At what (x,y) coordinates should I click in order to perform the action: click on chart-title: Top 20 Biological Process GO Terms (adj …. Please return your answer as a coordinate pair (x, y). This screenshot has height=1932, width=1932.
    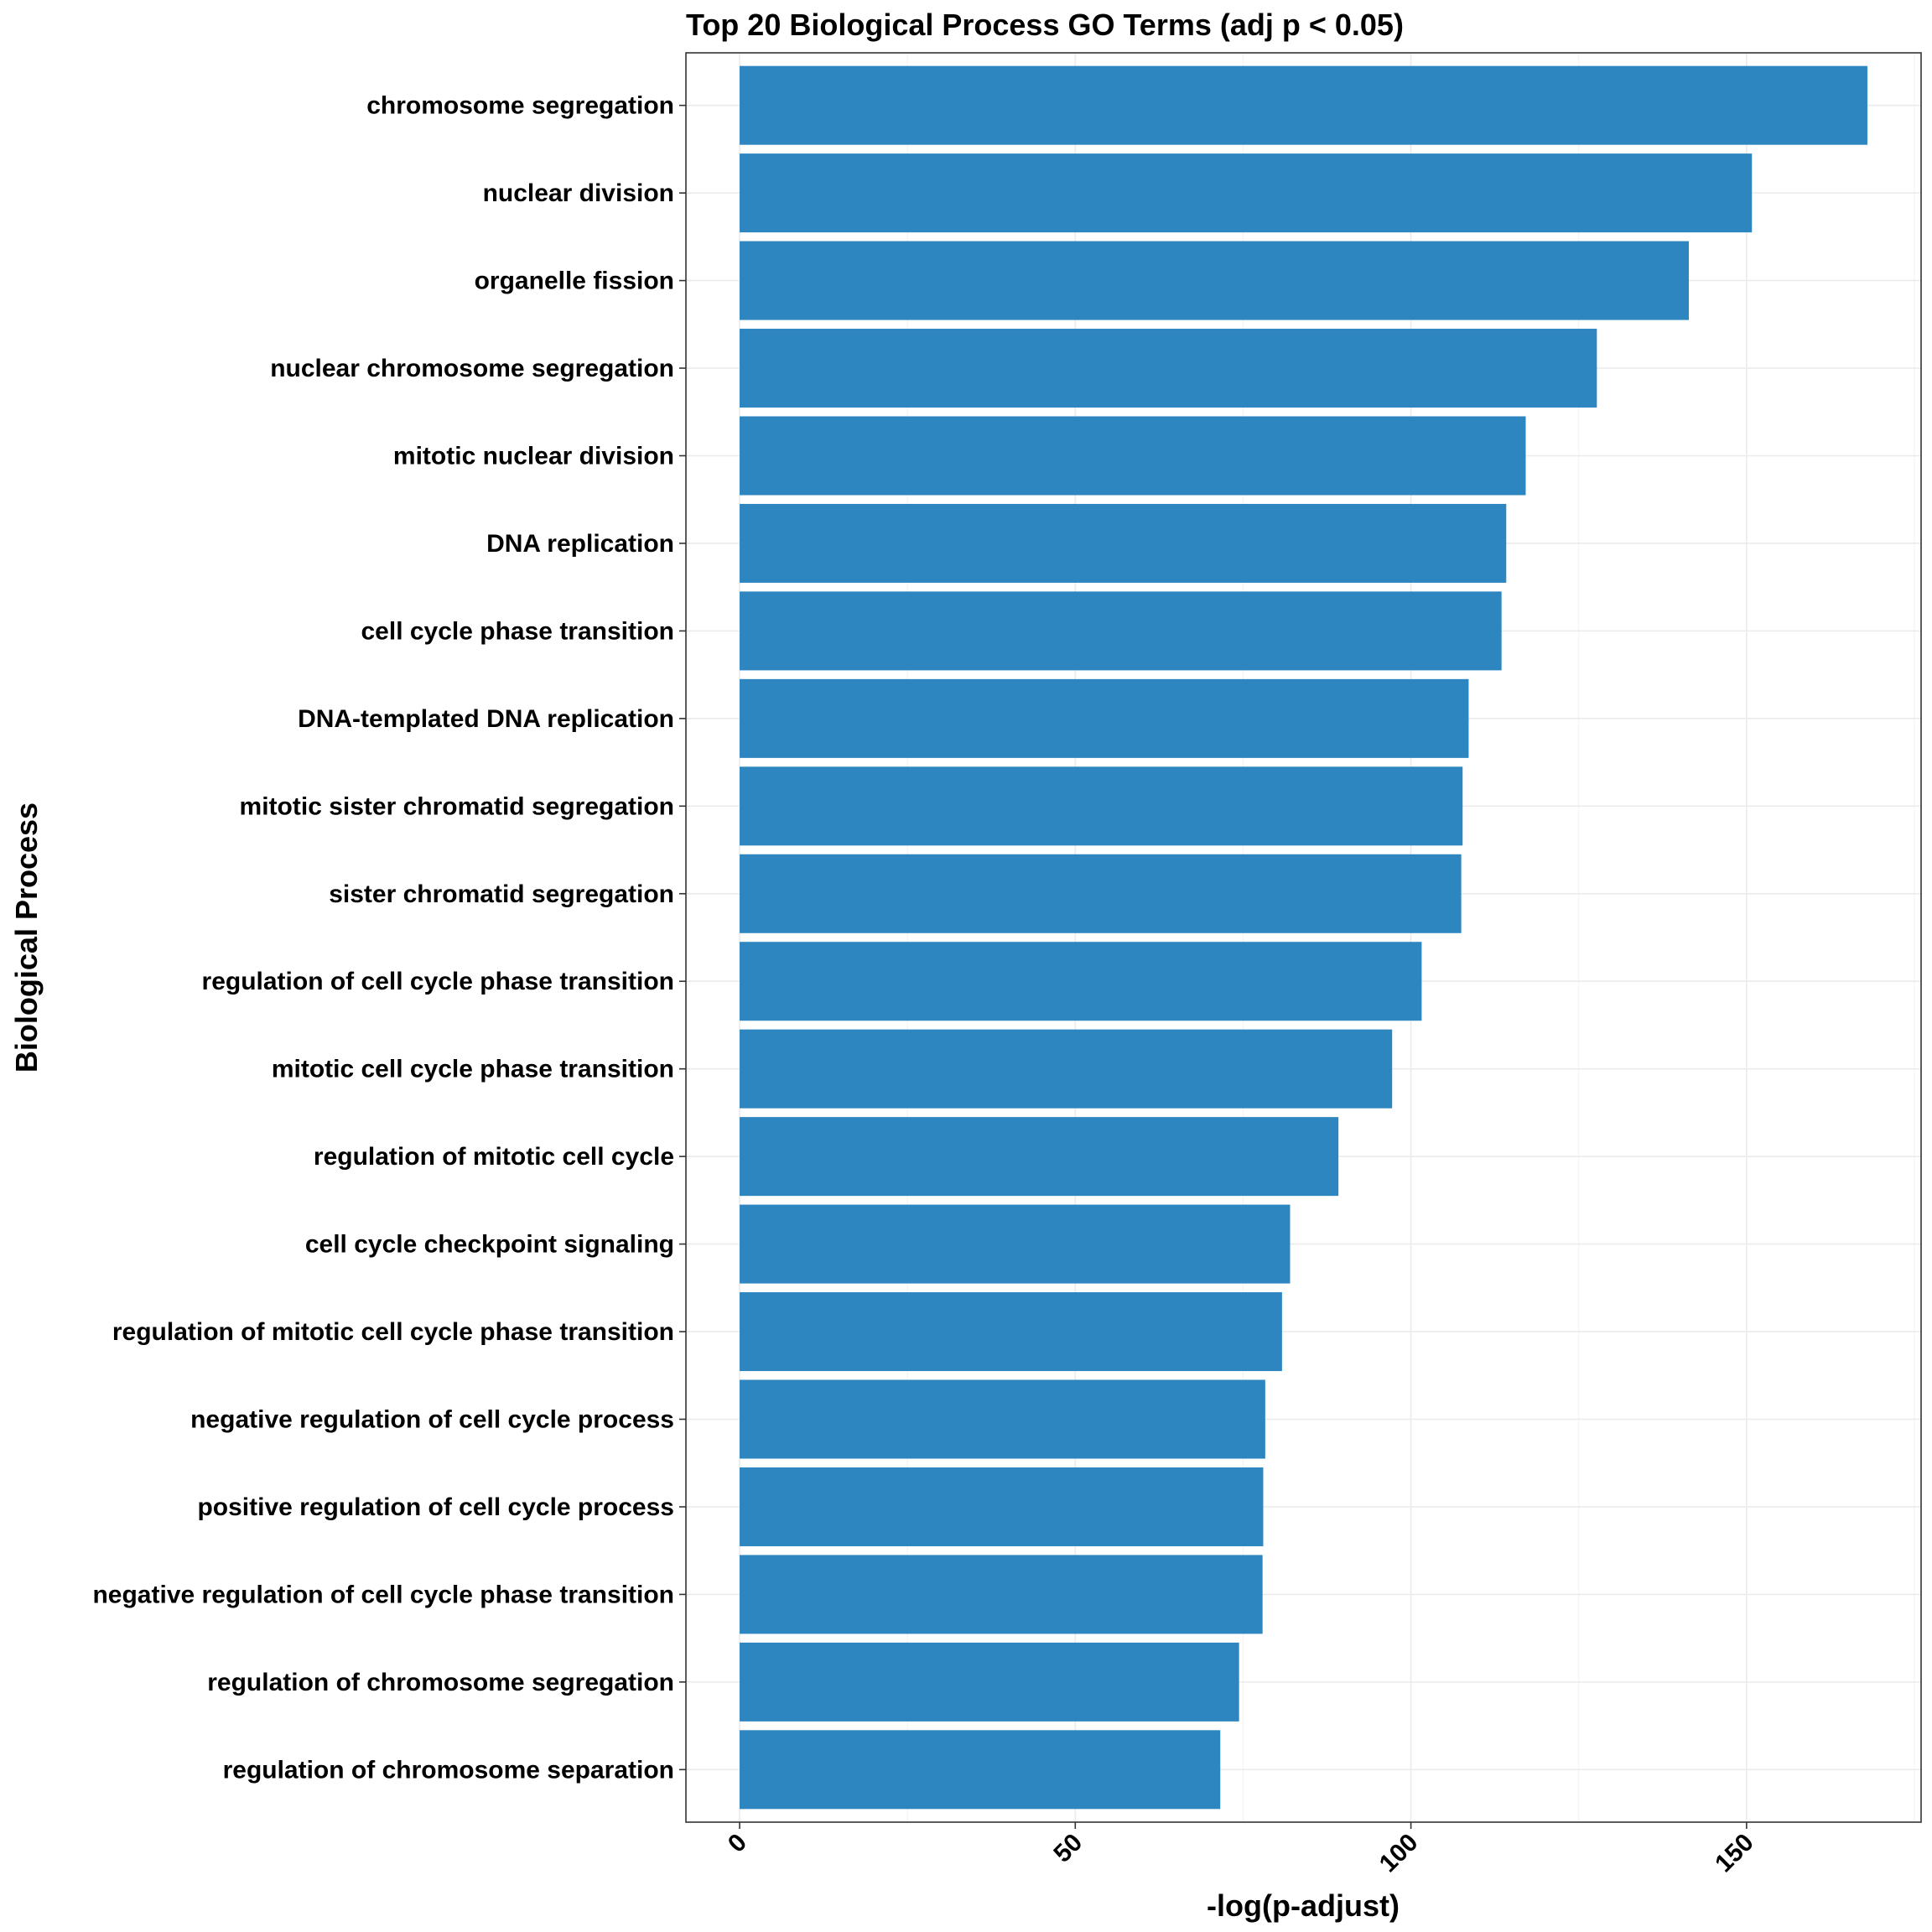
    Looking at the image, I should click on (1045, 25).